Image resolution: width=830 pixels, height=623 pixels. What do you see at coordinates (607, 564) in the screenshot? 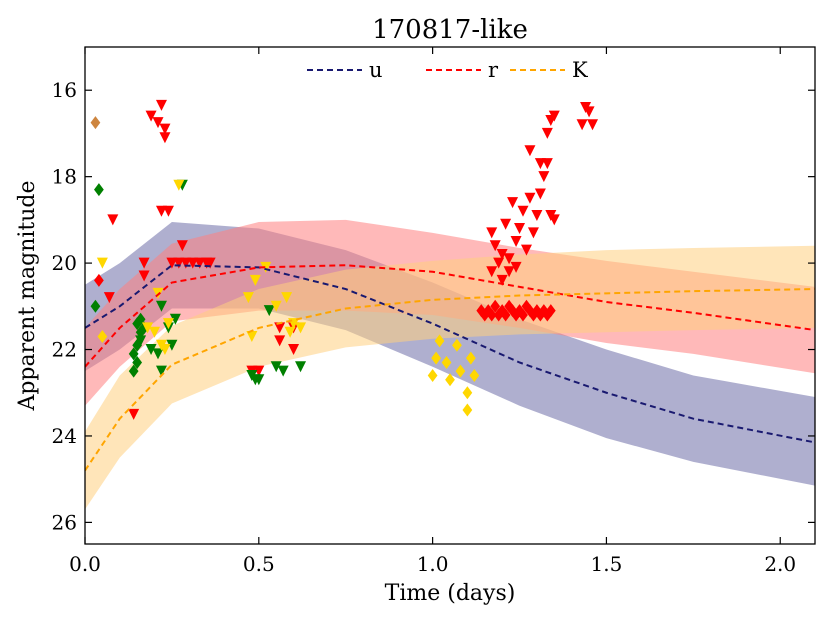
I see `x-tick-label-3: 1.5` at bounding box center [607, 564].